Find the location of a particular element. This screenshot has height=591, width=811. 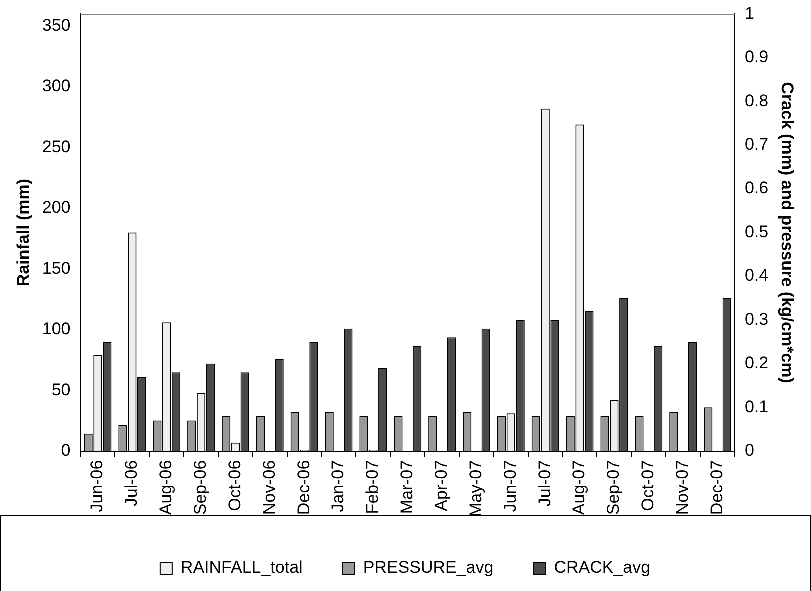

y2-tick-label: 0.2 is located at coordinates (756, 363).